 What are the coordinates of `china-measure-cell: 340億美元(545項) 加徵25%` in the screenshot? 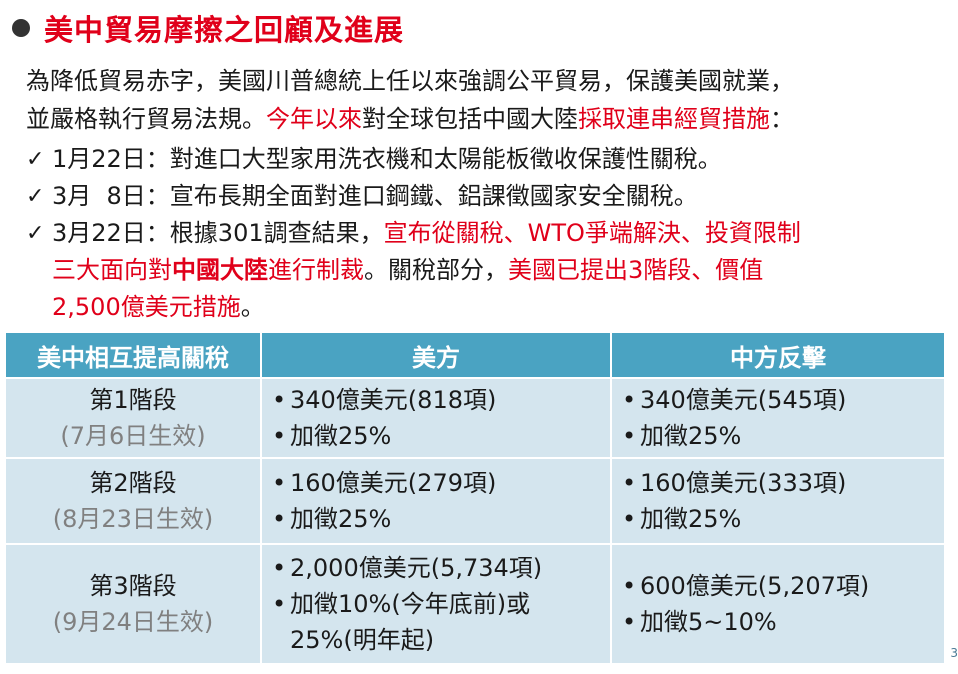 It's located at (778, 418).